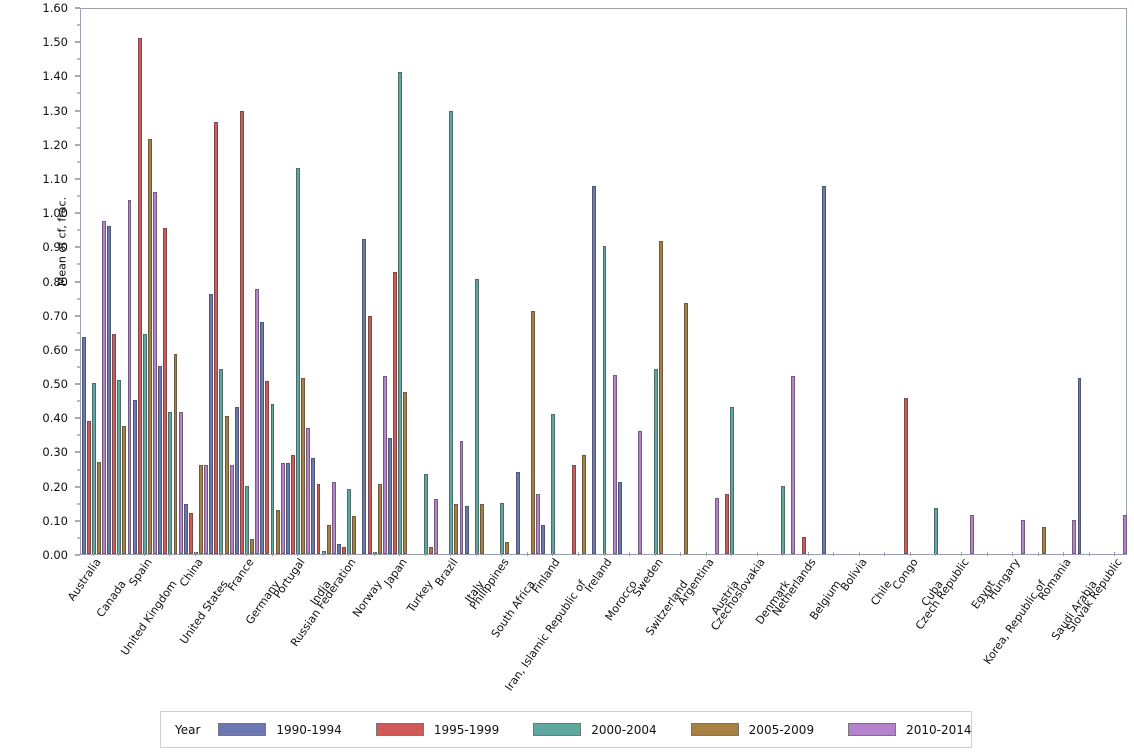 The height and width of the screenshot is (756, 1134). What do you see at coordinates (55, 520) in the screenshot?
I see `y-axis-tick-label: 0.10` at bounding box center [55, 520].